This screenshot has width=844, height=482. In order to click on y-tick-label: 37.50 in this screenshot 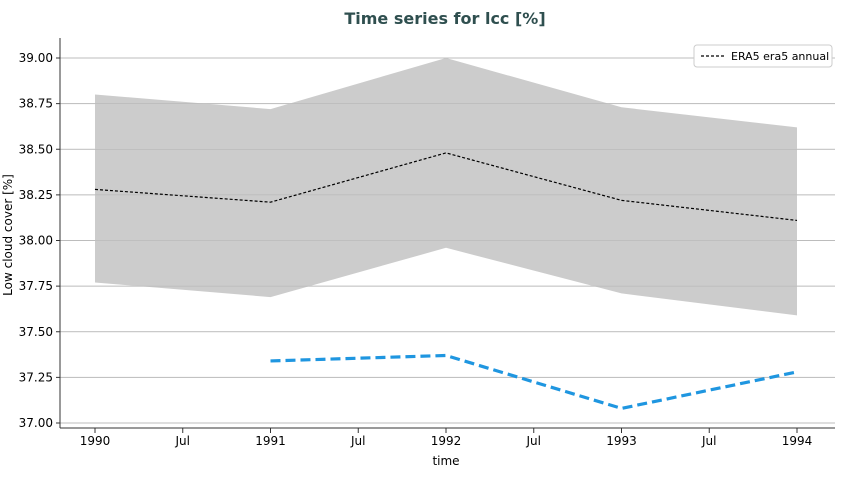, I will do `click(36, 332)`.